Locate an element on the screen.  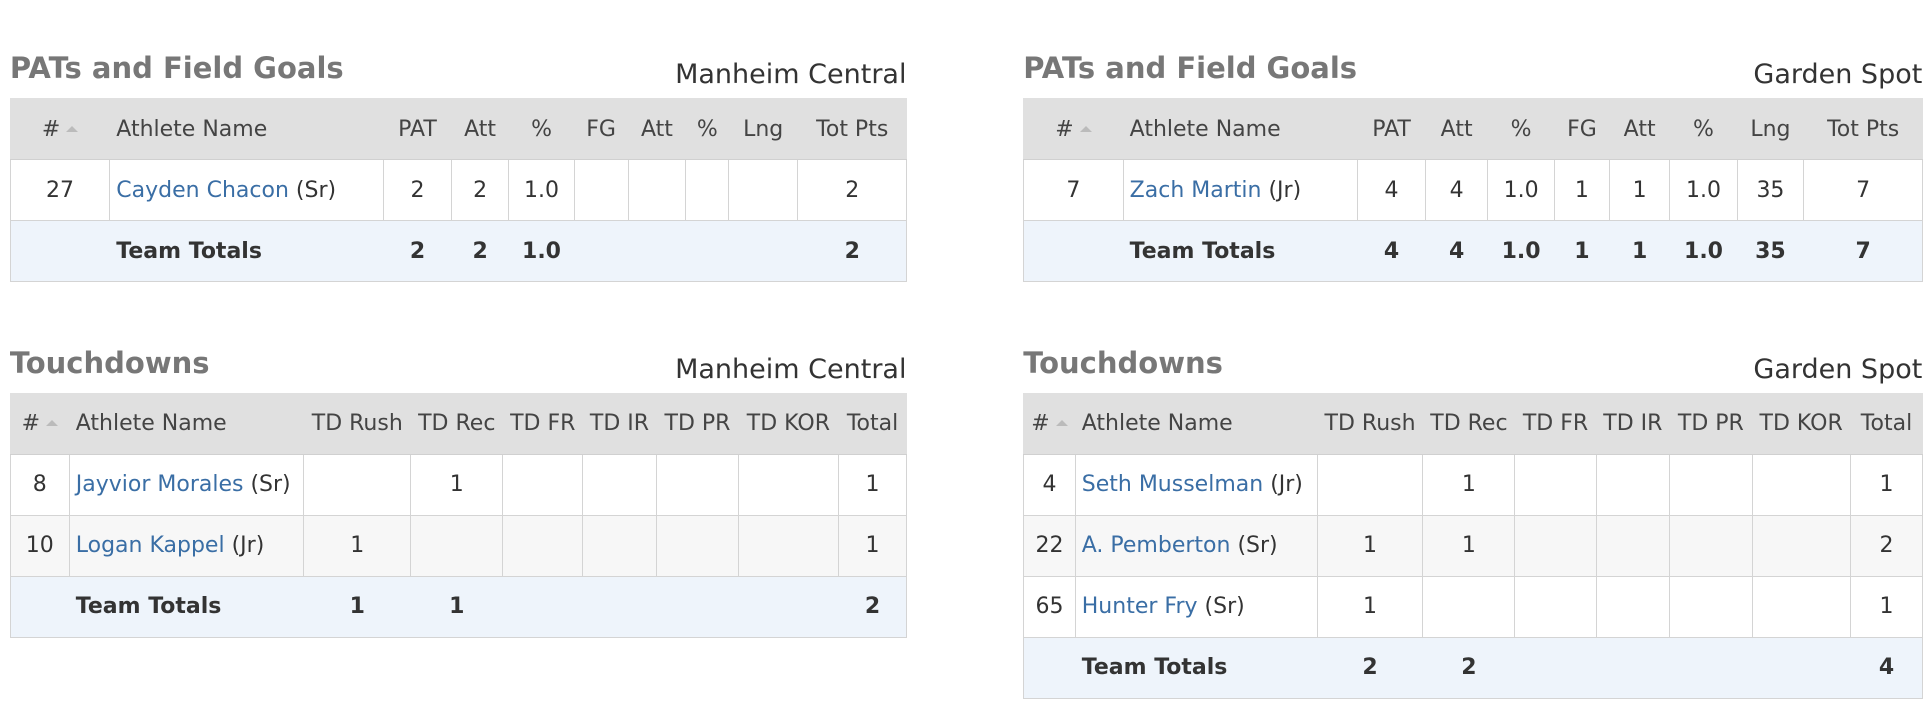
totals-row: Team Totals 1 1 2 is located at coordinates (458, 606).